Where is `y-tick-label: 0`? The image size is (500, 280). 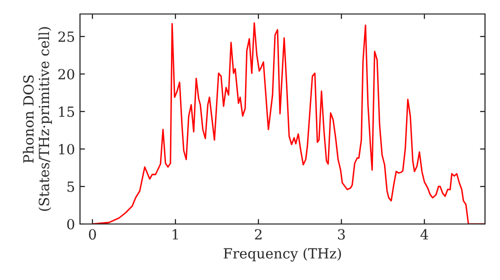
y-tick-label: 0 is located at coordinates (70, 224).